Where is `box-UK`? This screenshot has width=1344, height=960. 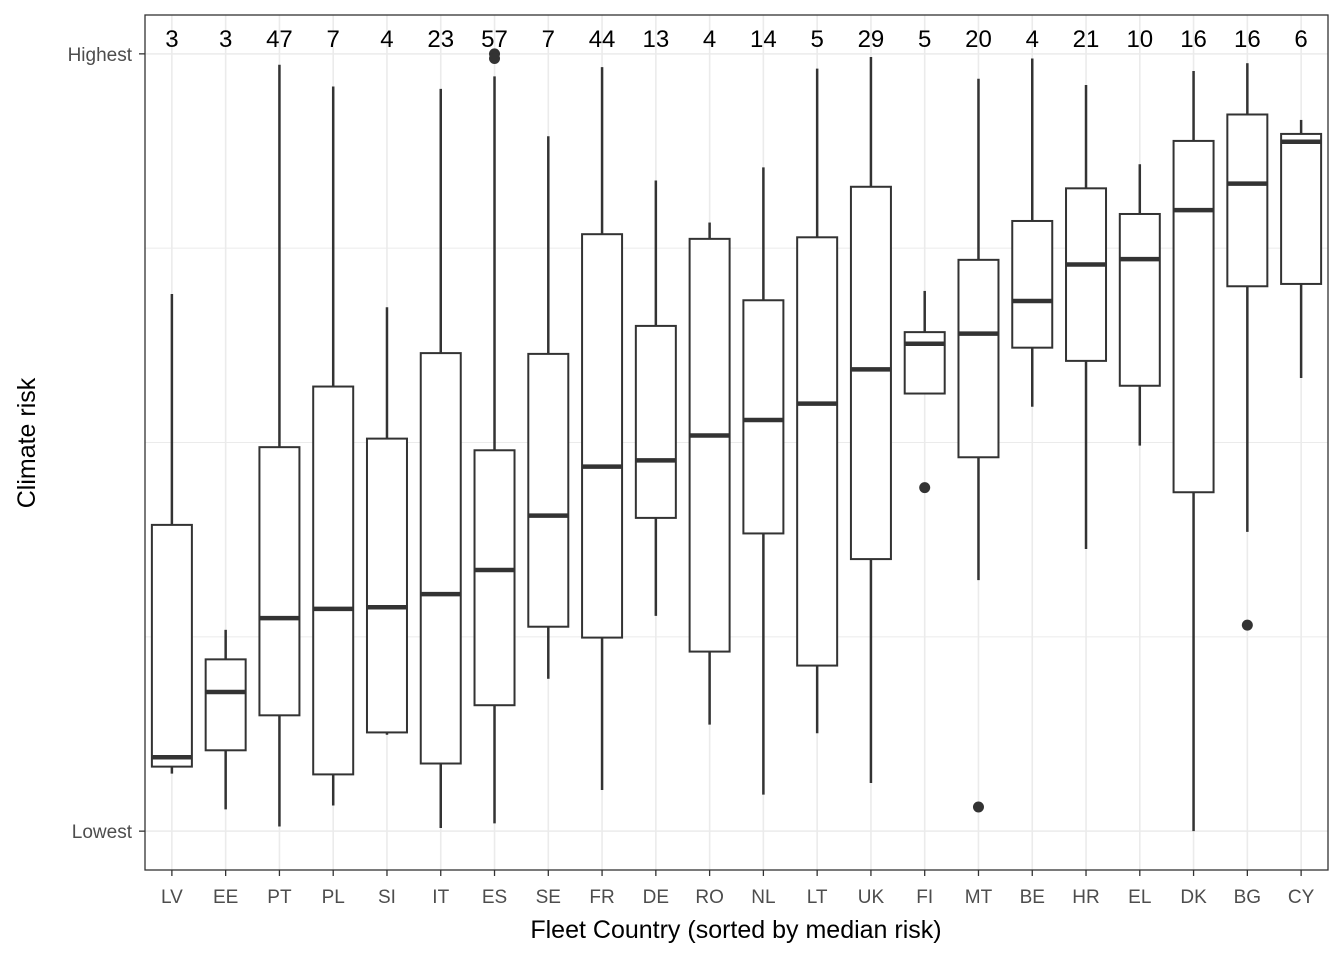 box-UK is located at coordinates (870, 419).